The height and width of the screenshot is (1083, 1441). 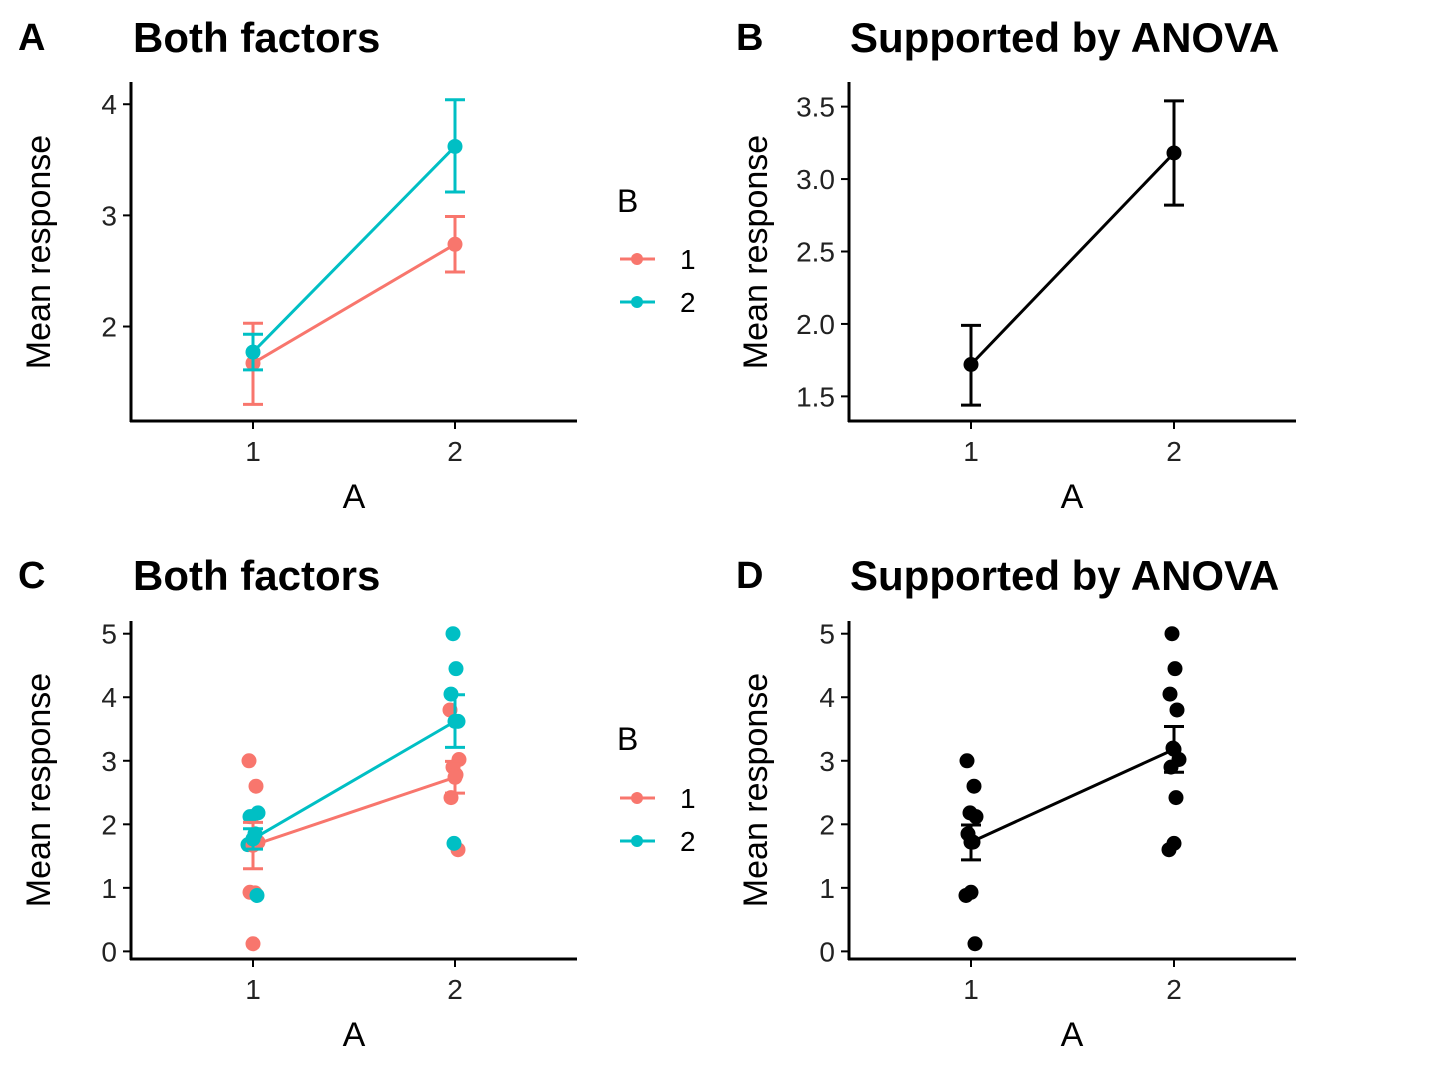 I want to click on panel-a-legend: B 1 2, so click(x=656, y=250).